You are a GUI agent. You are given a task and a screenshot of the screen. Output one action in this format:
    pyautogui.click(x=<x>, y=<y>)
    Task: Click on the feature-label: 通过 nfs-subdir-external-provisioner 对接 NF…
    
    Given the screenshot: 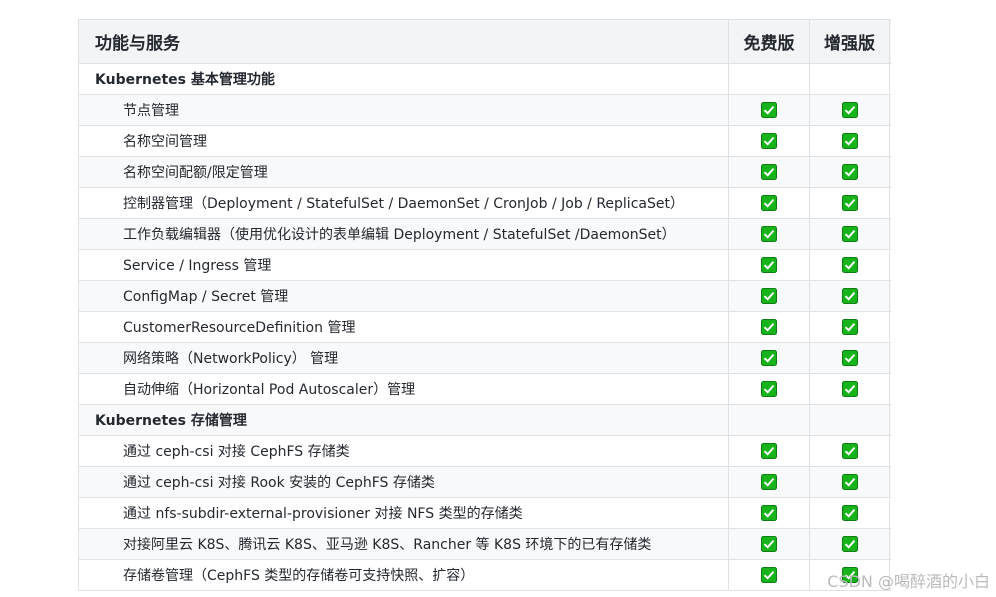 What is the action you would take?
    pyautogui.click(x=403, y=513)
    